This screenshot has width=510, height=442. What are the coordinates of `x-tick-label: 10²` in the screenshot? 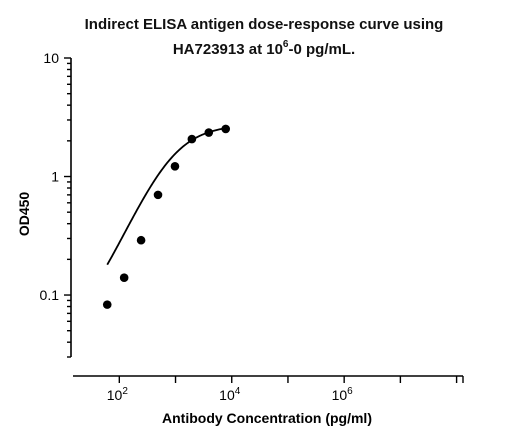 It's located at (118, 394).